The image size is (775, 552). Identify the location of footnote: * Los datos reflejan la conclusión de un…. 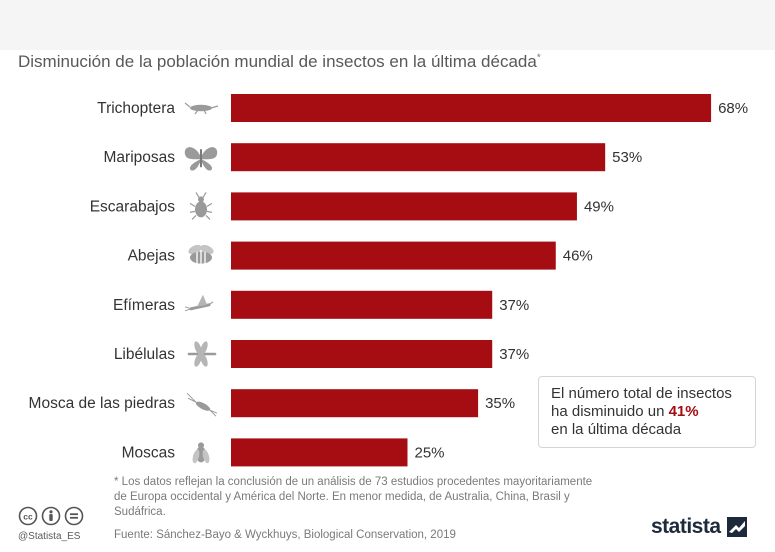
(353, 497).